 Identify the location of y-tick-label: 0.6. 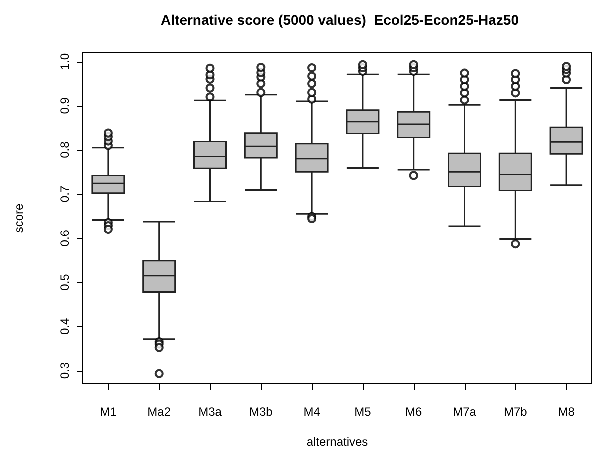
(65, 238).